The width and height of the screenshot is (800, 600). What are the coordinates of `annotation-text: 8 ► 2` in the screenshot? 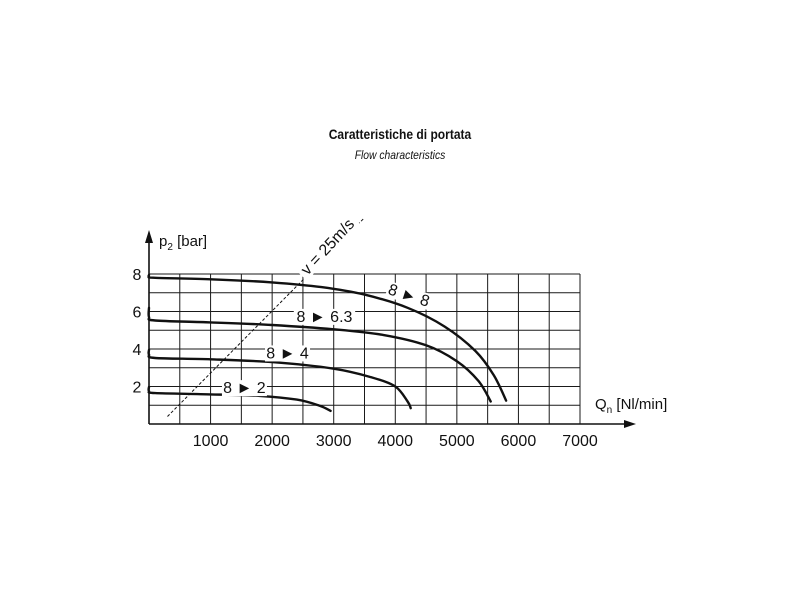 It's located at (244, 388).